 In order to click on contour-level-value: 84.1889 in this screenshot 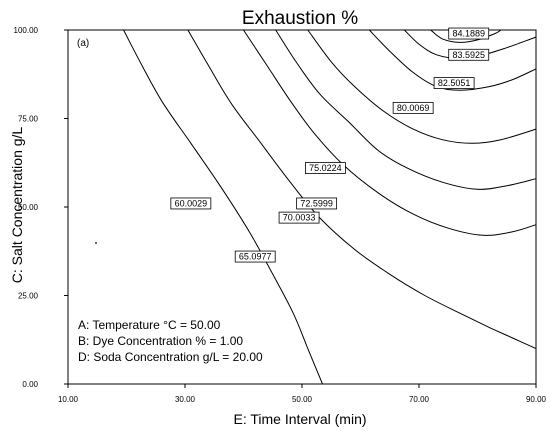, I will do `click(468, 34)`.